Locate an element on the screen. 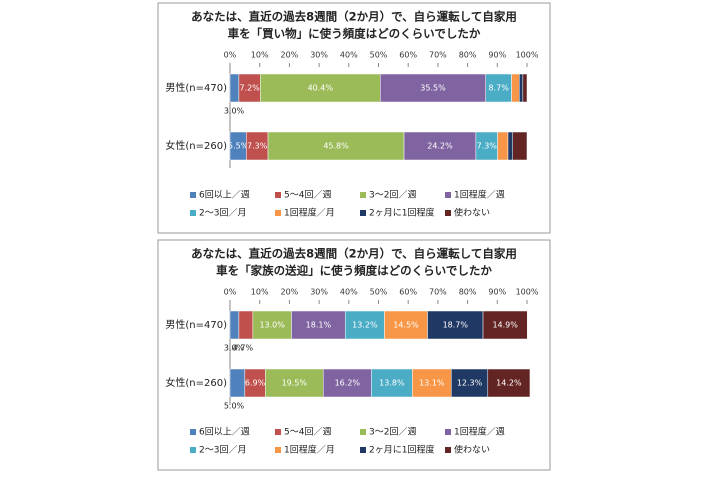 This screenshot has width=710, height=478. data-label: 13.1% is located at coordinates (432, 383).